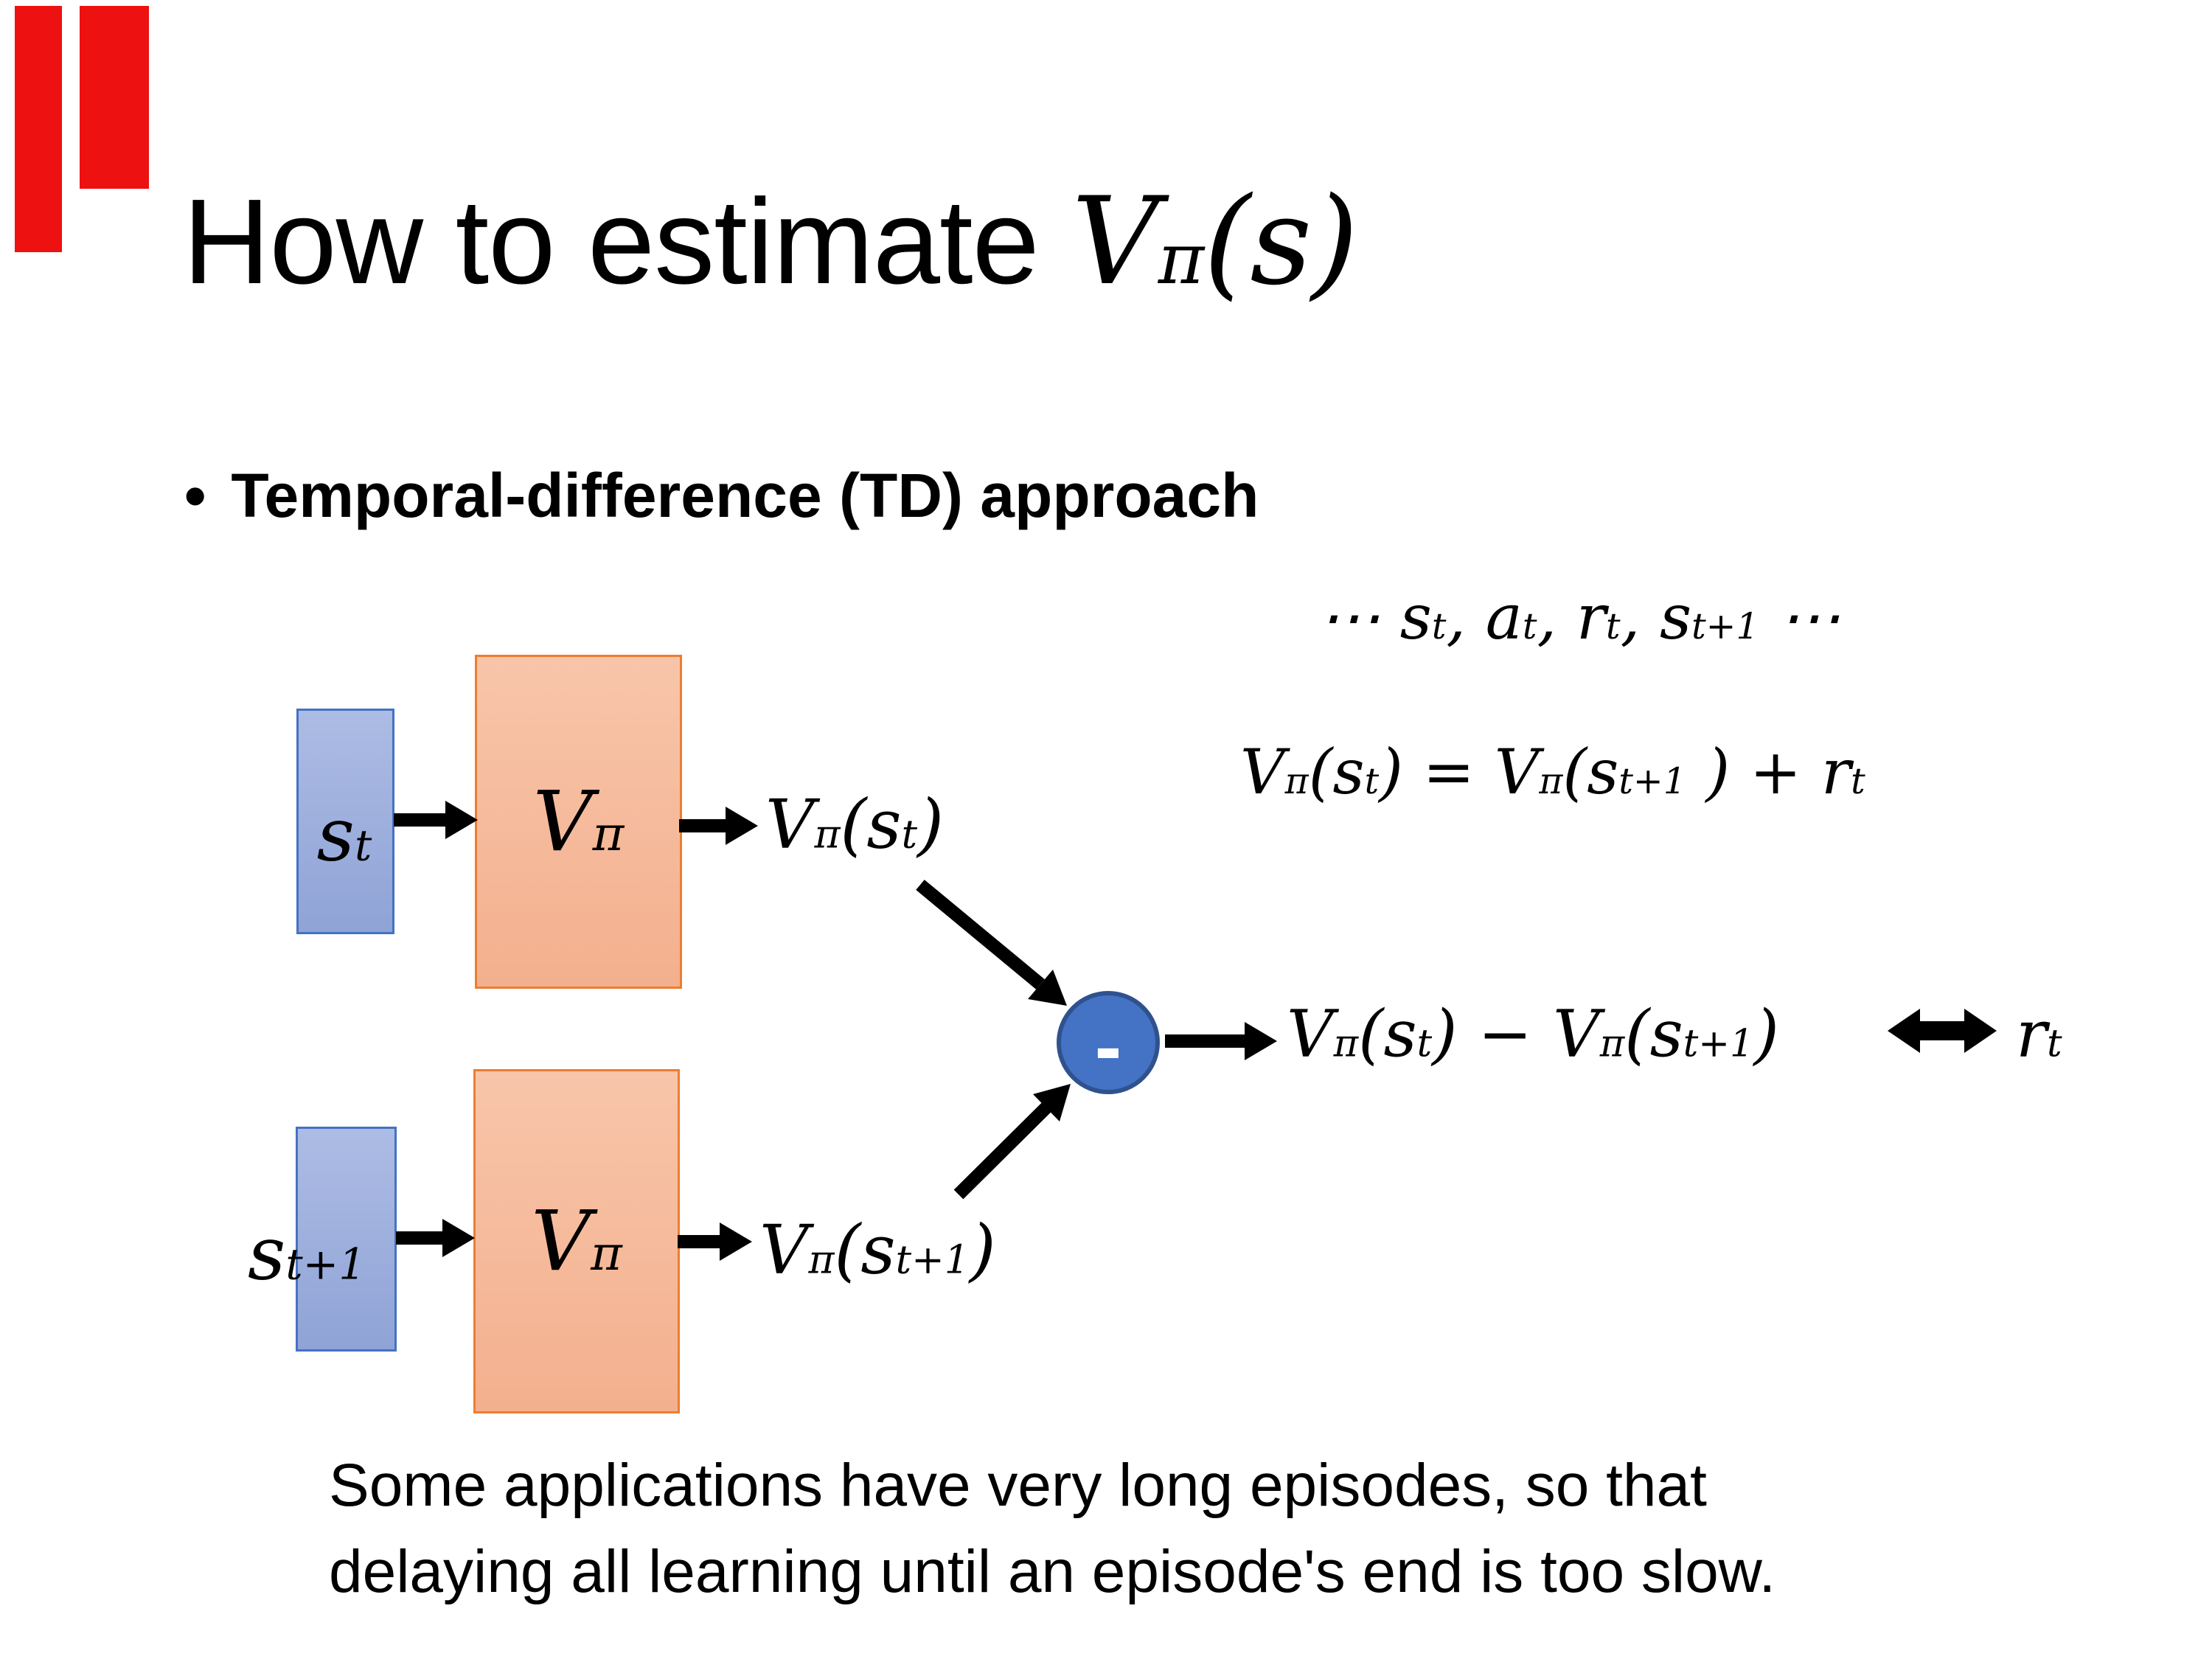 This screenshot has height=1659, width=2212. What do you see at coordinates (435, 1238) in the screenshot?
I see `arrow-state-to-net-bottom` at bounding box center [435, 1238].